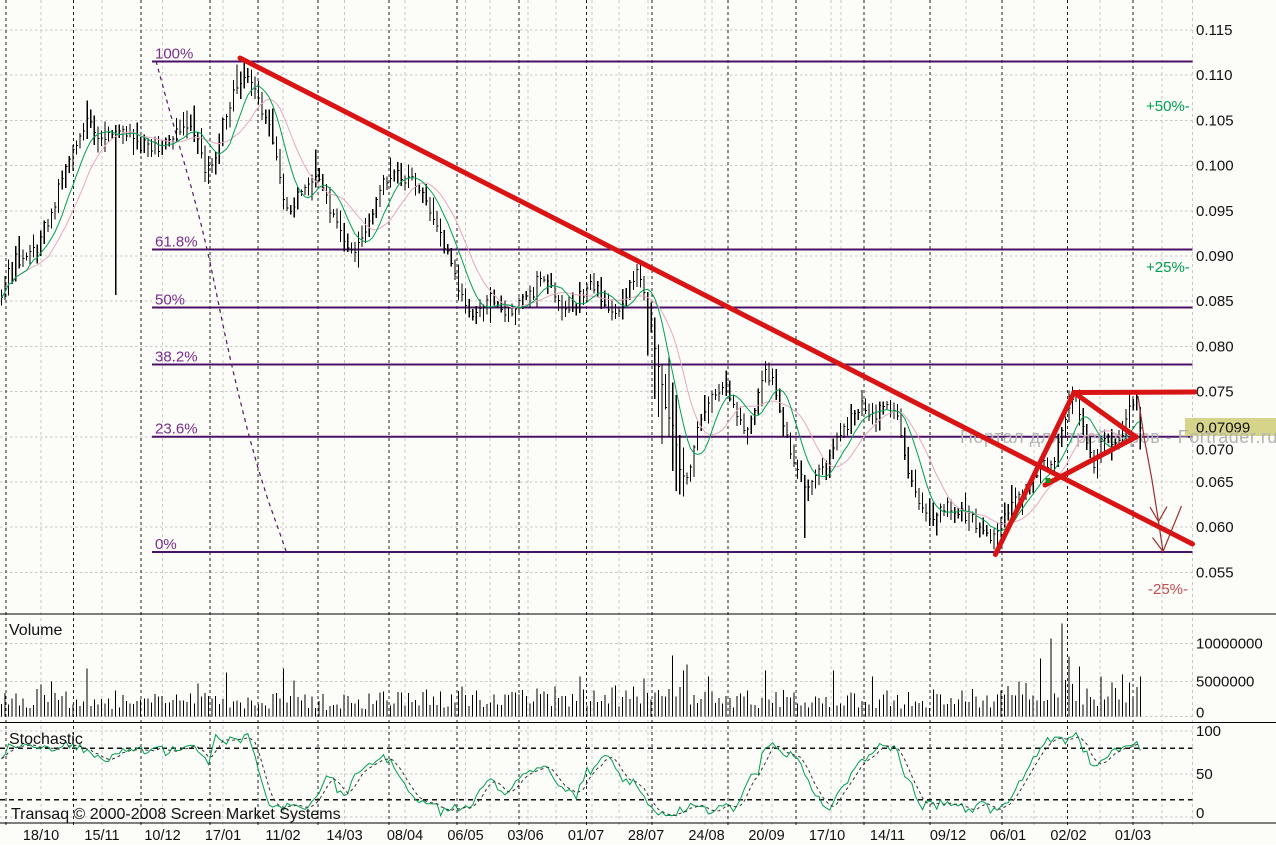  I want to click on svg-text: +25%-, so click(1168, 267).